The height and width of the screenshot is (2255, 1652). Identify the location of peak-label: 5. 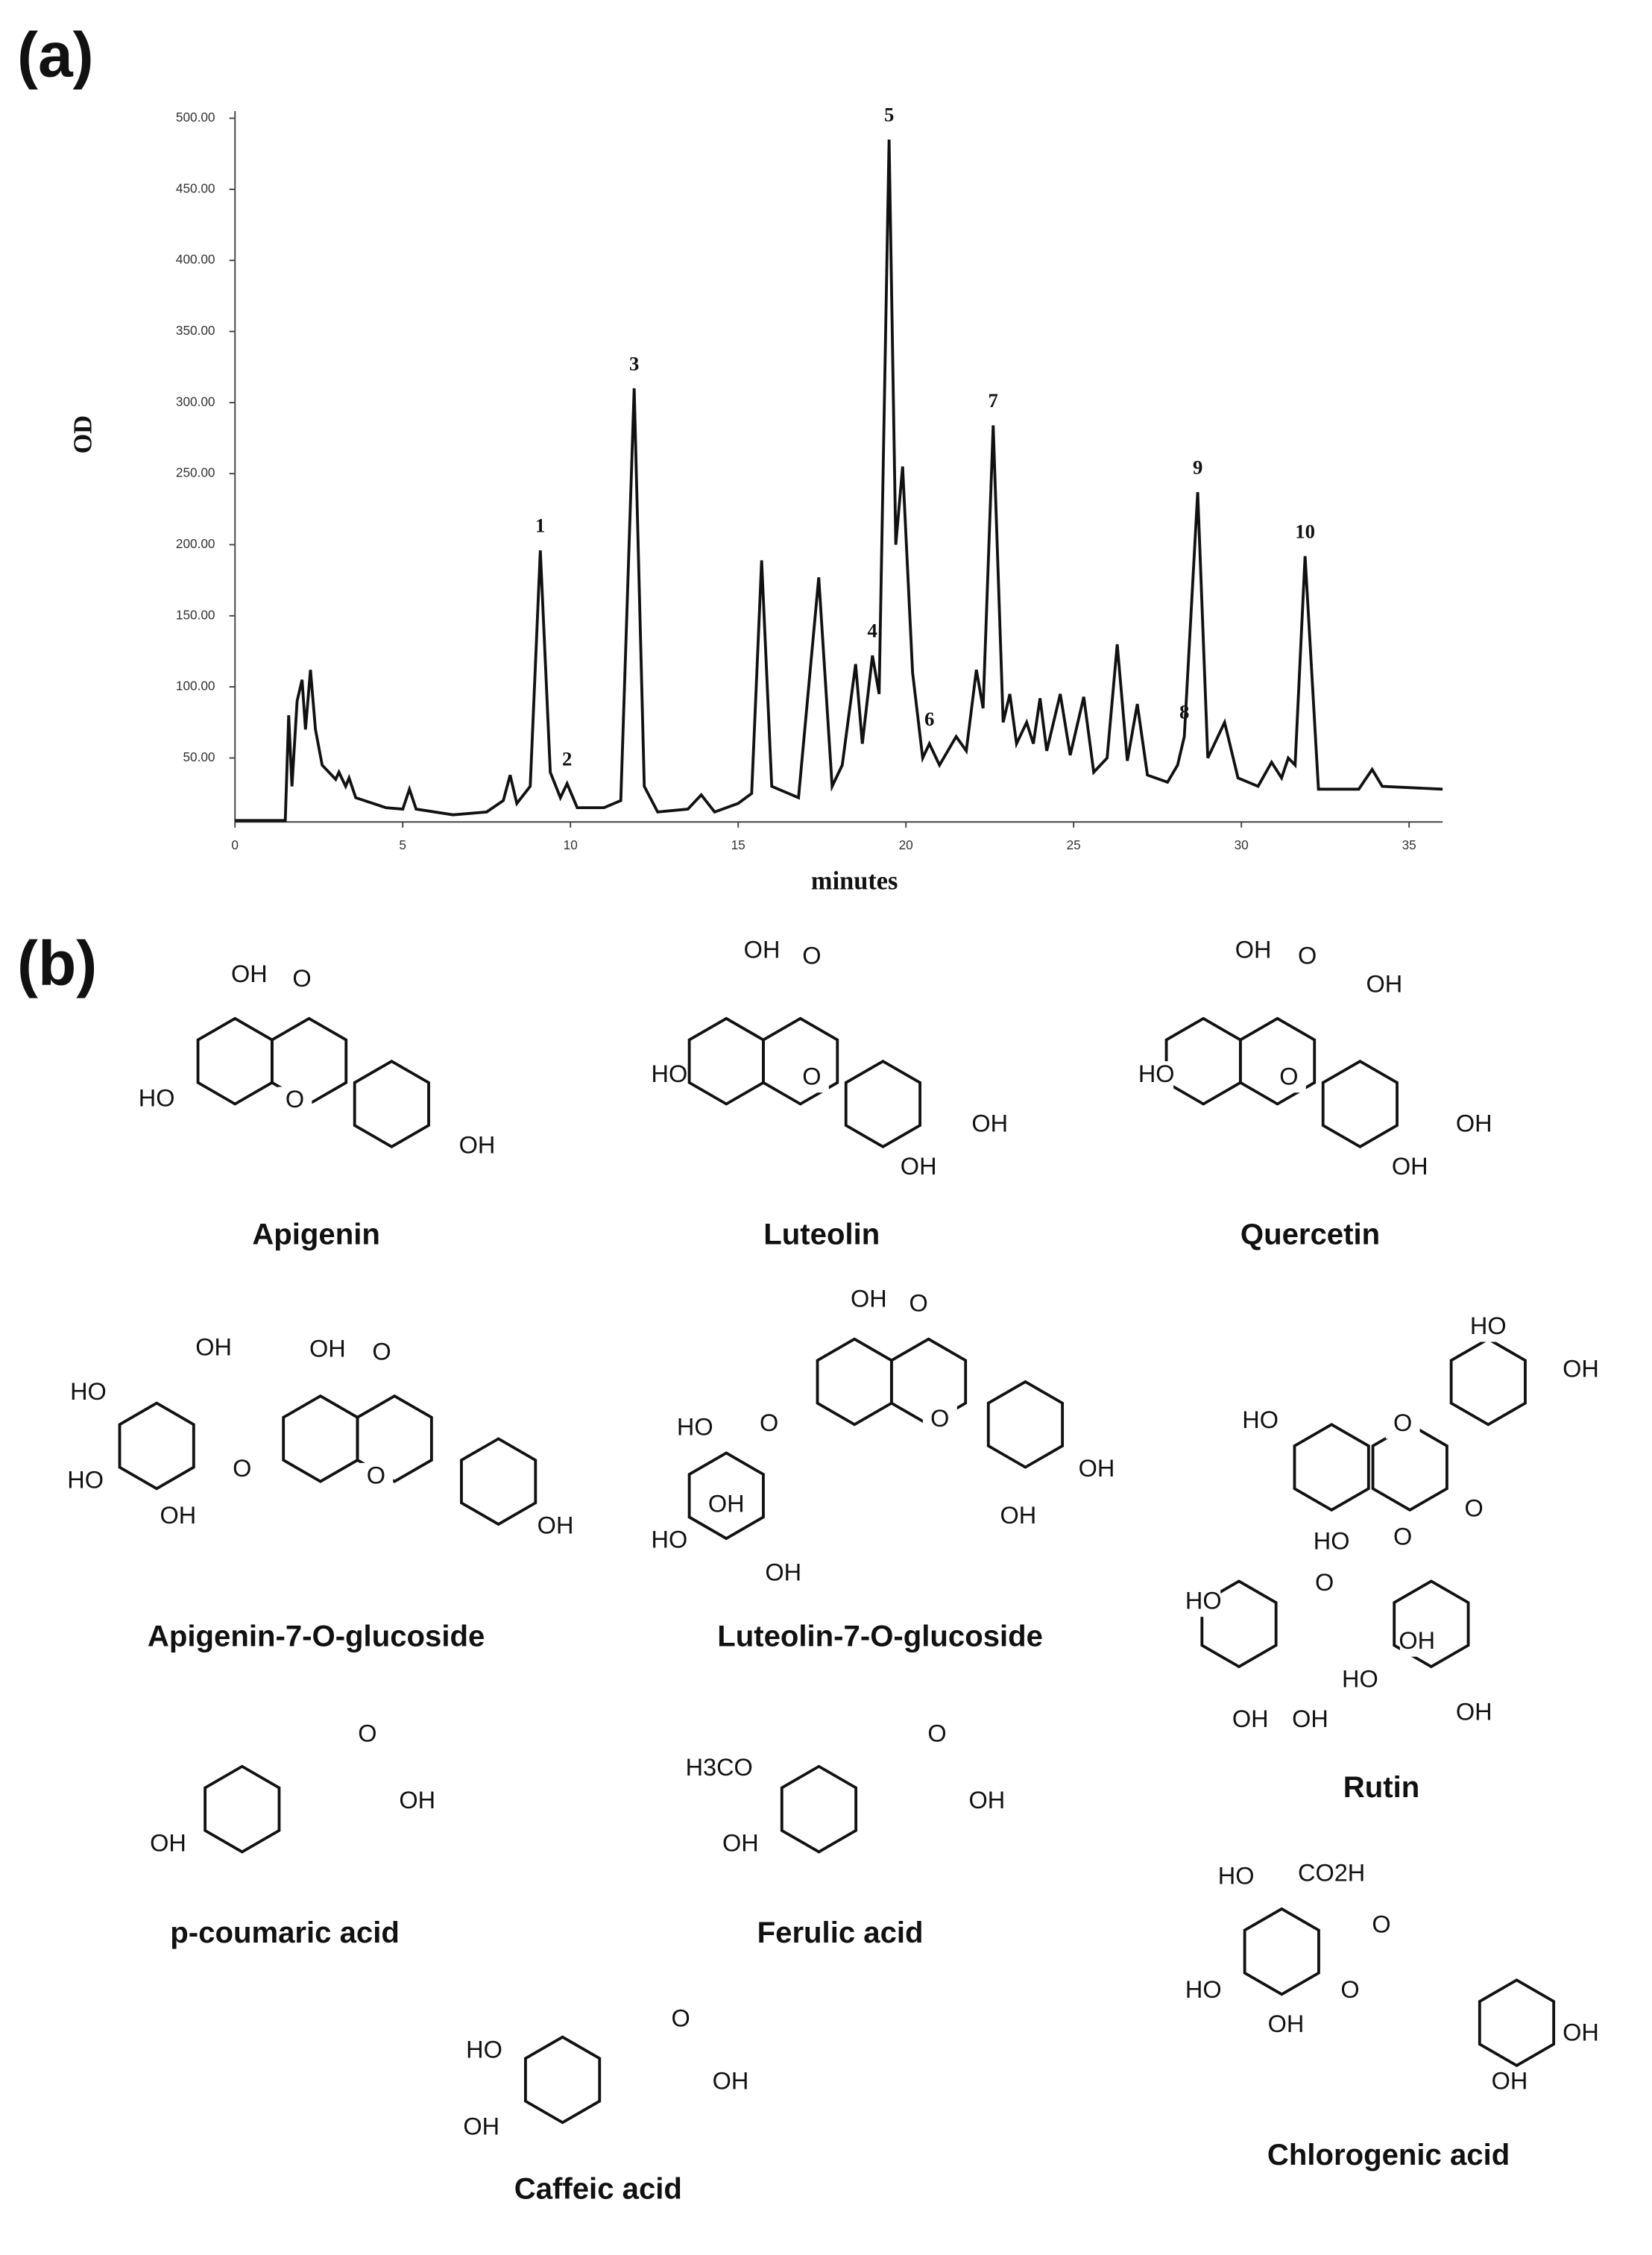
(889, 115).